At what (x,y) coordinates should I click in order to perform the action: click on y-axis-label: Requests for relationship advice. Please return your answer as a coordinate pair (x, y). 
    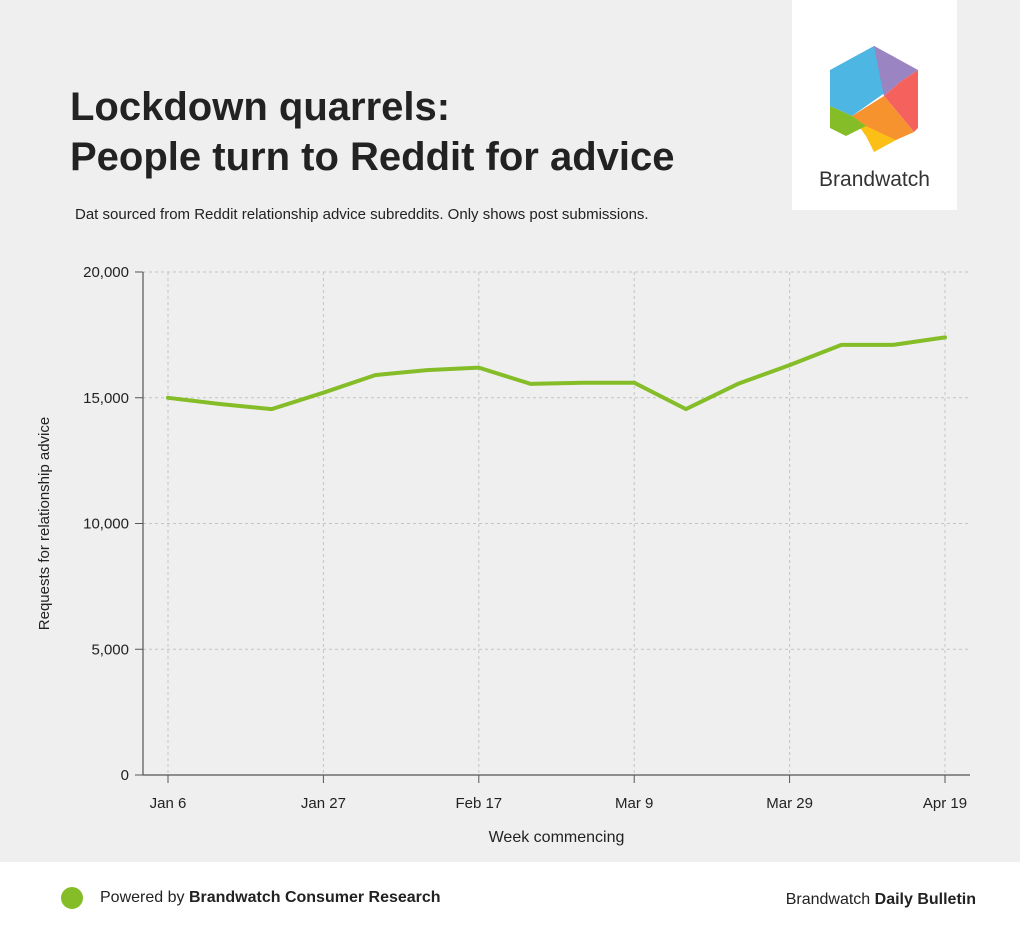
    Looking at the image, I should click on (44, 523).